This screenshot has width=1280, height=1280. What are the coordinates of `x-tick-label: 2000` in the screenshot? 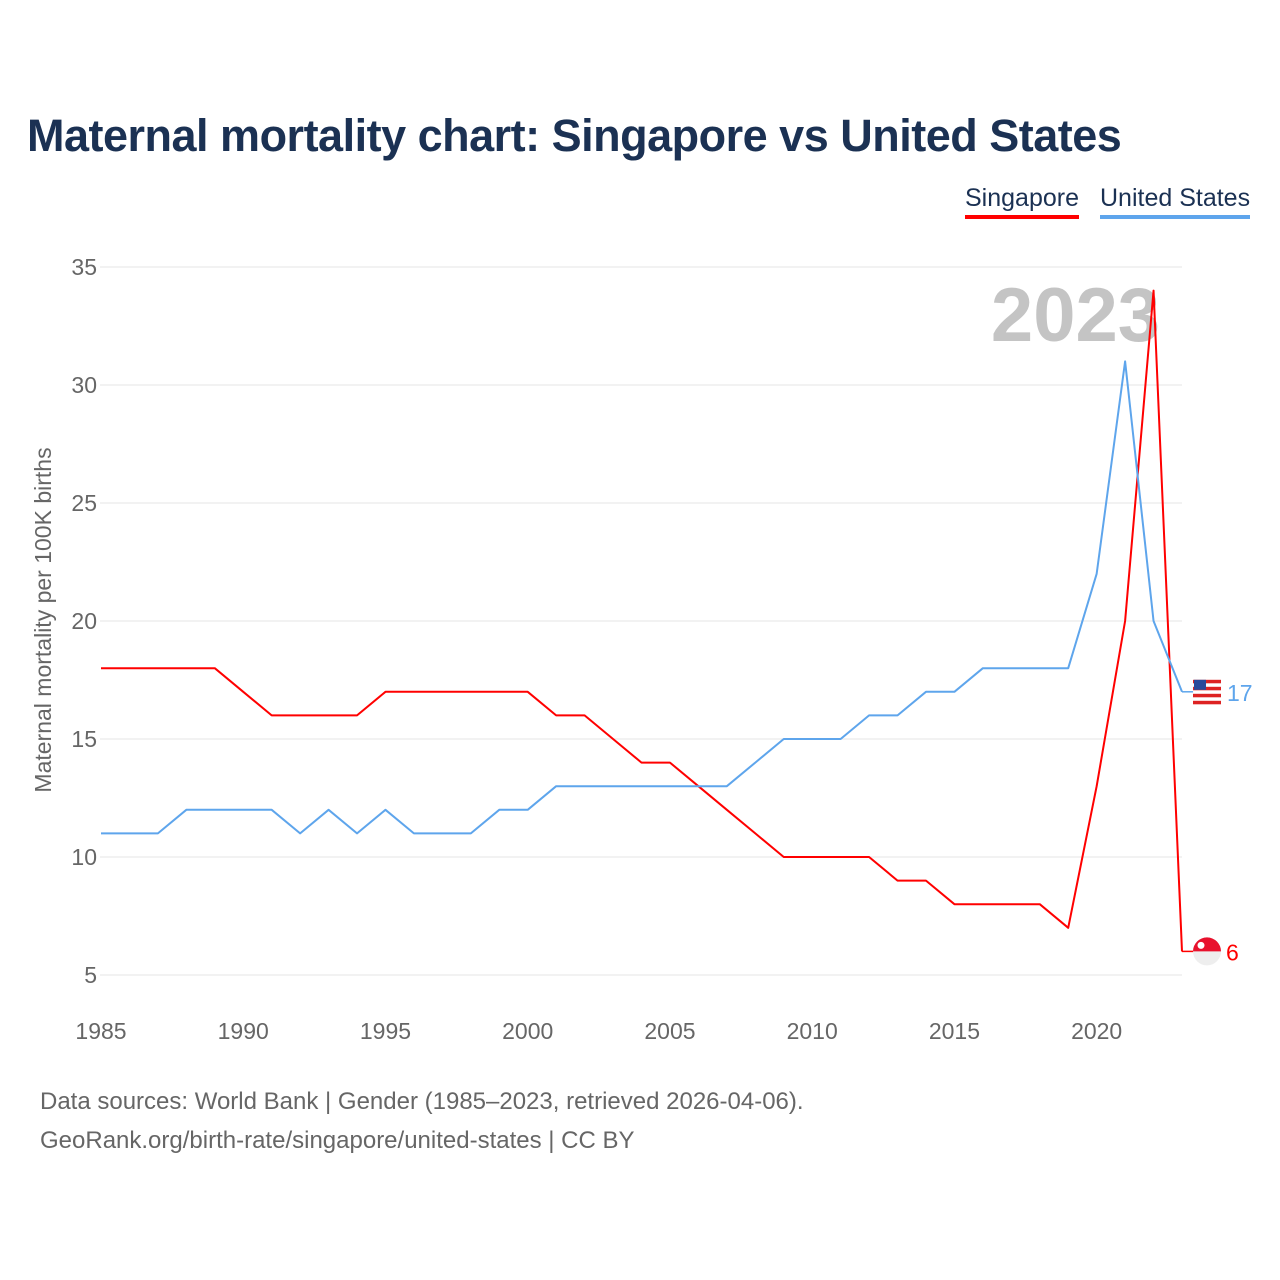 It's located at (527, 1031).